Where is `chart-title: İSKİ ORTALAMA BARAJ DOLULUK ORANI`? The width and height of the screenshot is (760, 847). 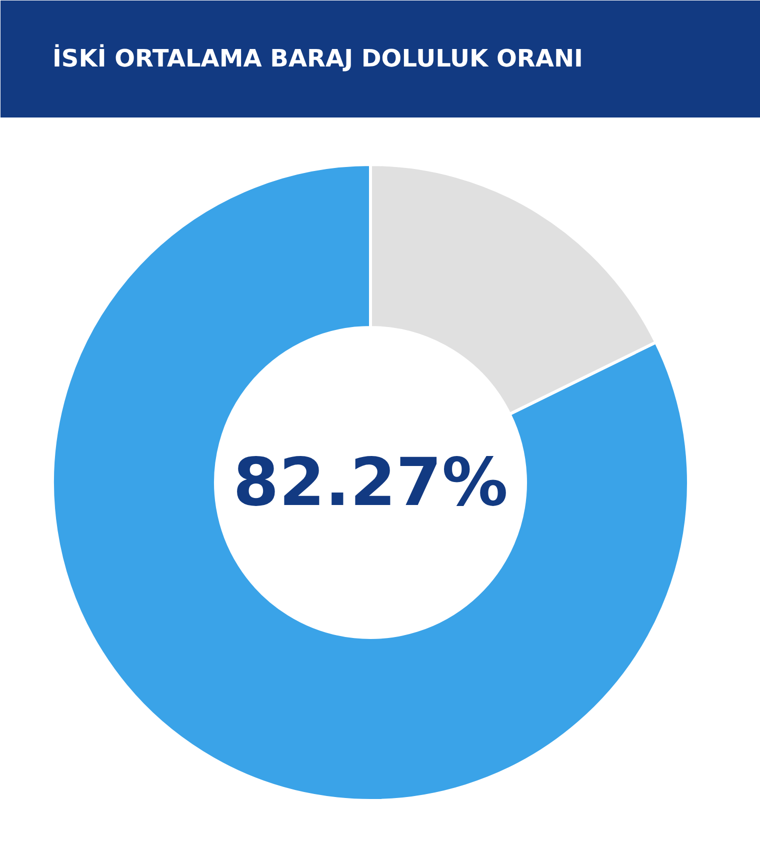
chart-title: İSKİ ORTALAMA BARAJ DOLULUK ORANI is located at coordinates (317, 58).